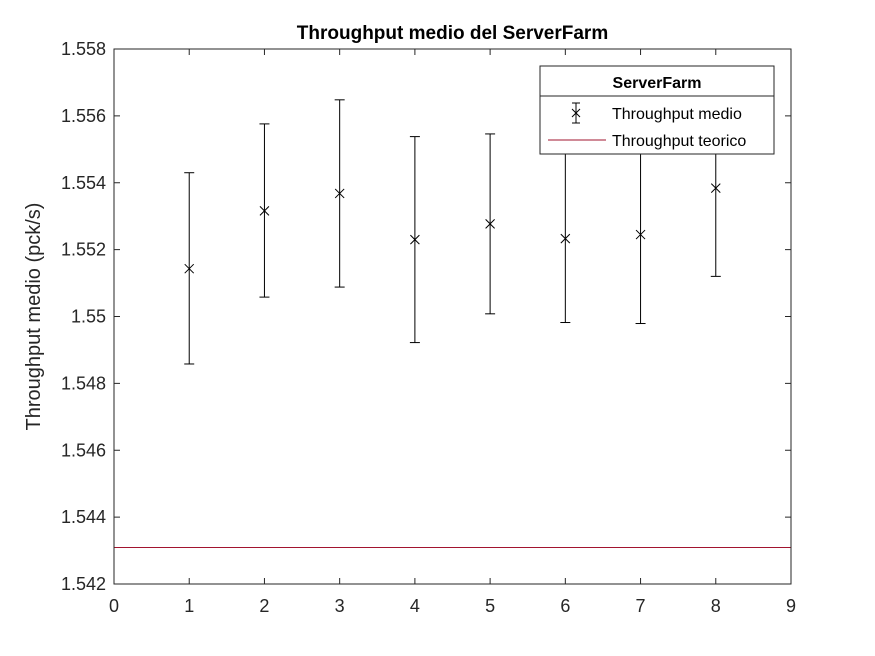  I want to click on x-tick-label: 7, so click(641, 606).